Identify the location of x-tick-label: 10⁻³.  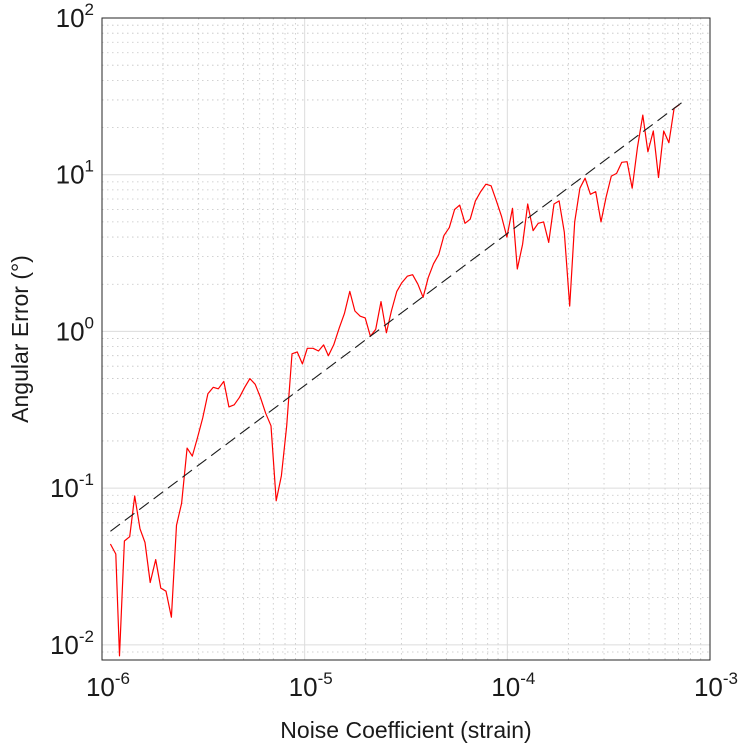
(716, 685).